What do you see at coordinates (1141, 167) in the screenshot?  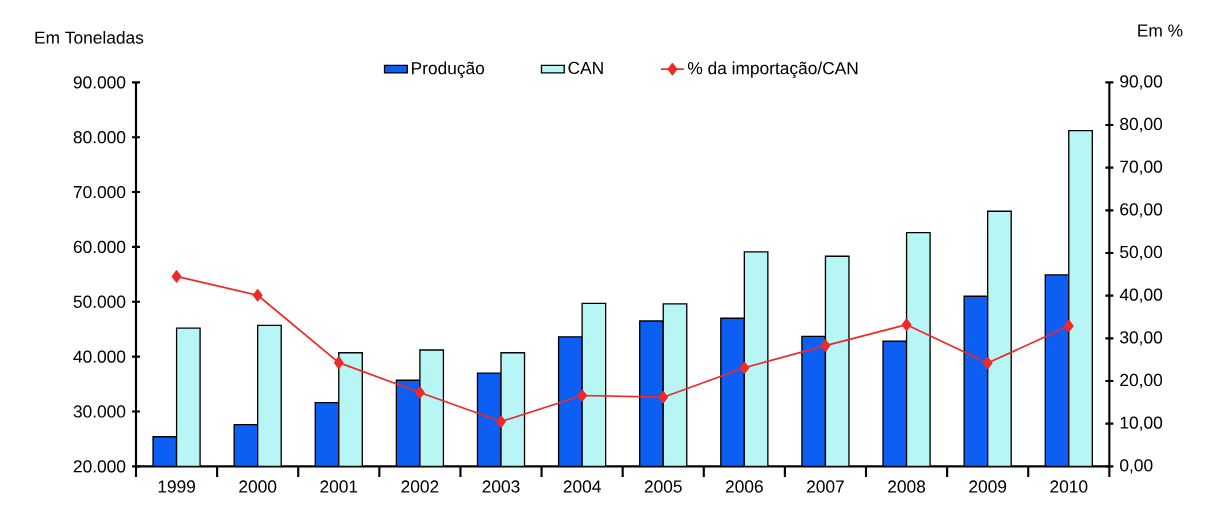 I see `y2-tick-label: 70,00` at bounding box center [1141, 167].